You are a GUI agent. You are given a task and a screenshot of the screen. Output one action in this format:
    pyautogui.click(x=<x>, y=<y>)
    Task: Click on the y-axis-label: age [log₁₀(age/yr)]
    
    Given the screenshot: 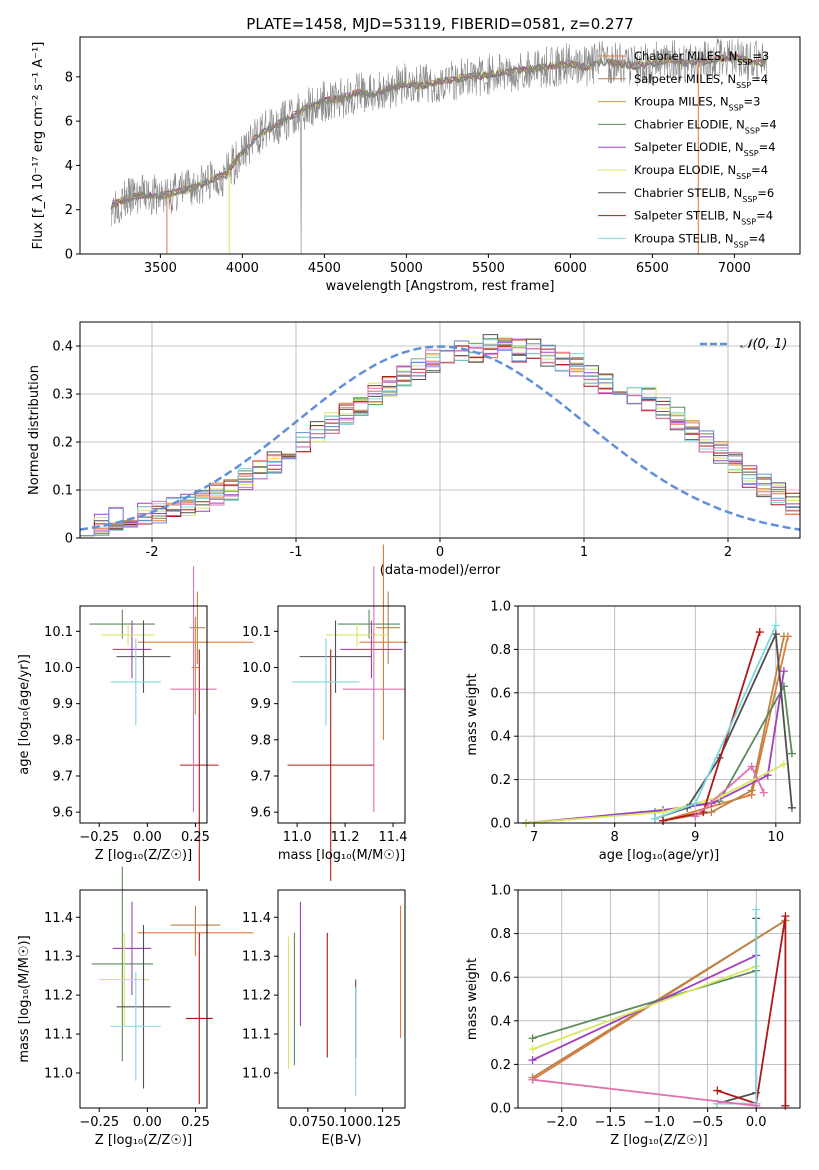 What is the action you would take?
    pyautogui.click(x=24, y=714)
    